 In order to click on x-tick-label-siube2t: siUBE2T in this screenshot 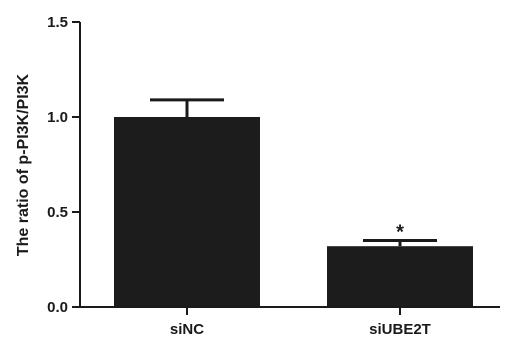, I will do `click(400, 329)`.